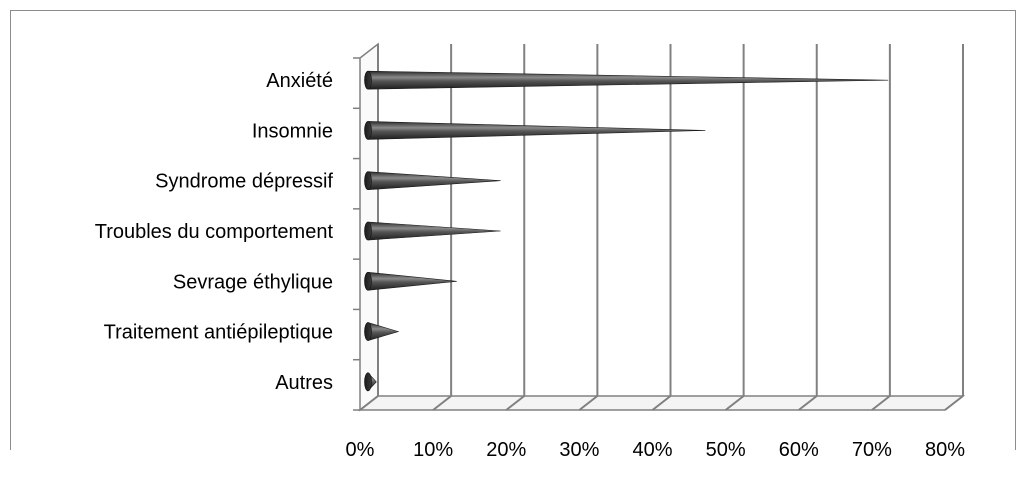 This screenshot has height=477, width=1018. I want to click on x-tick-label: 20%, so click(506, 450).